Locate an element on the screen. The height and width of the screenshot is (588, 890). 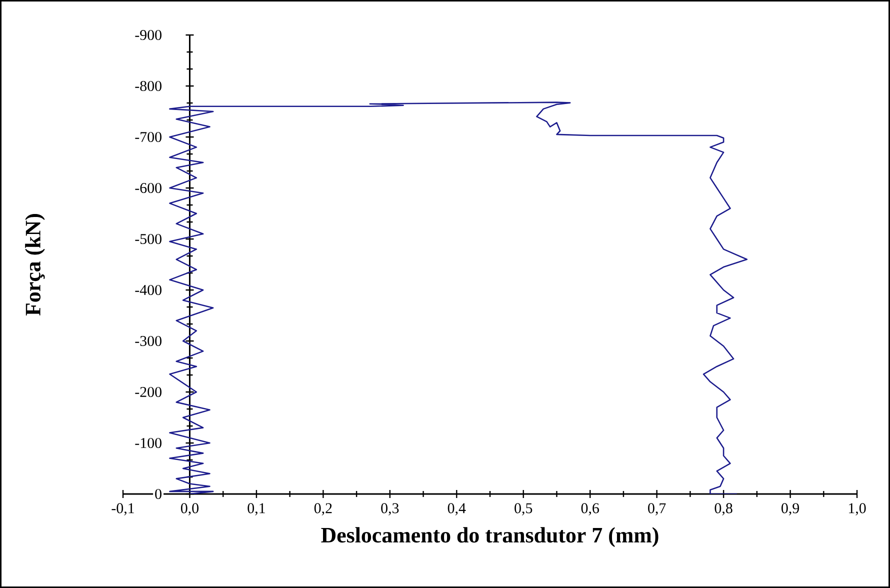
y-tick-label: -700 is located at coordinates (148, 137).